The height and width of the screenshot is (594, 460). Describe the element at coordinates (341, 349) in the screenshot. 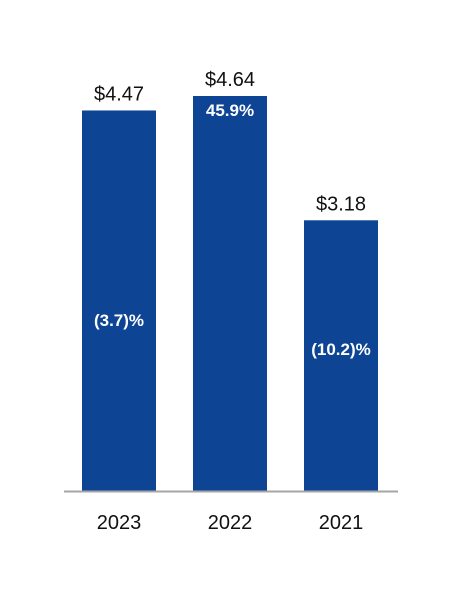

I see `change-label-2021: (10.2)%` at that location.